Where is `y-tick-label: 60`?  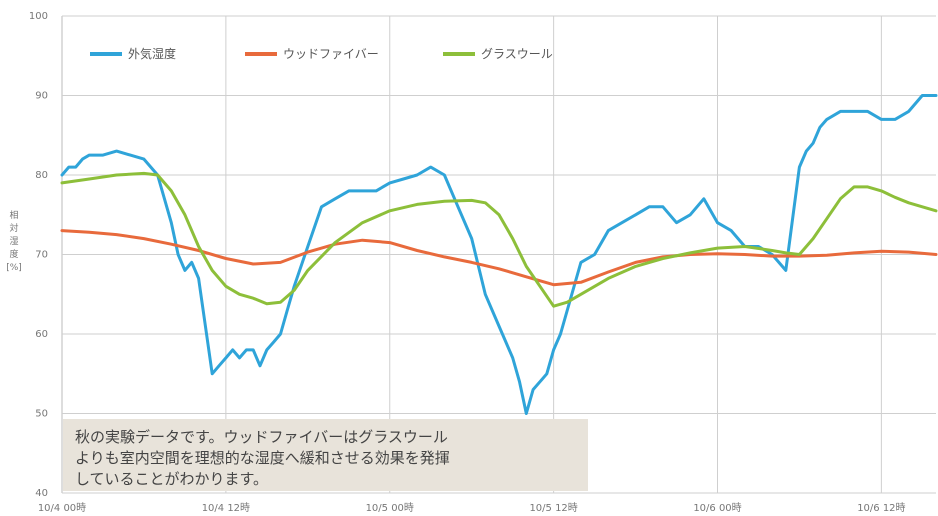 y-tick-label: 60 is located at coordinates (41, 334).